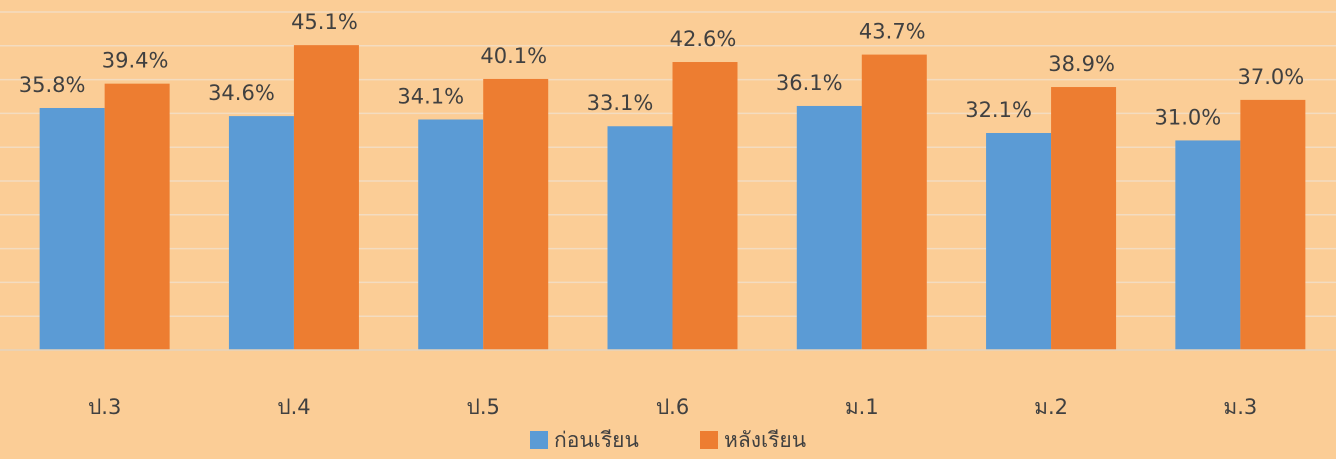 The width and height of the screenshot is (1336, 459). I want to click on x-tick-label: ป.6, so click(672, 407).